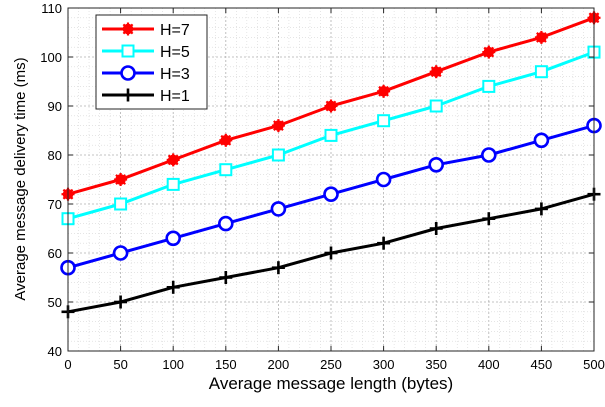  What do you see at coordinates (173, 364) in the screenshot?
I see `x-tick-label: 100` at bounding box center [173, 364].